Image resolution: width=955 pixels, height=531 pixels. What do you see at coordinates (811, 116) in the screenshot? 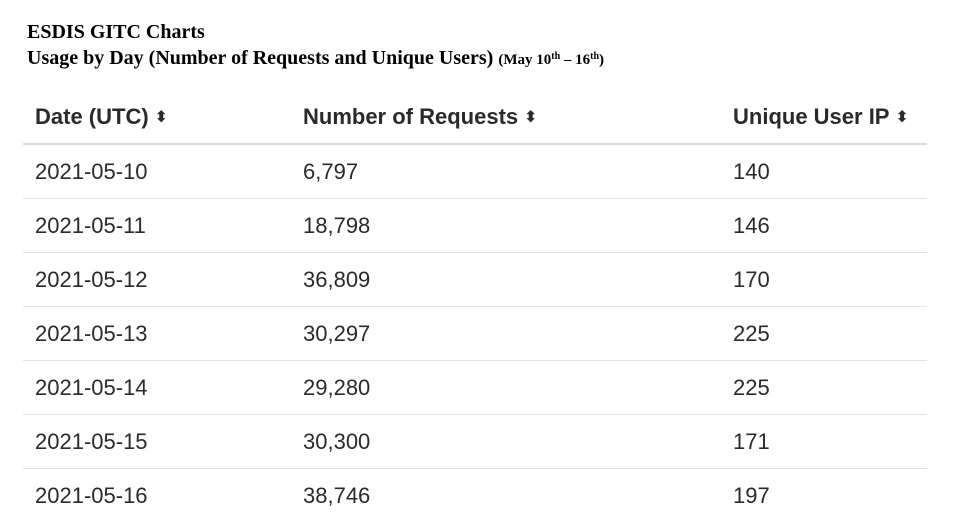
I see `column-header-unique-users-label: Unique User IP` at bounding box center [811, 116].